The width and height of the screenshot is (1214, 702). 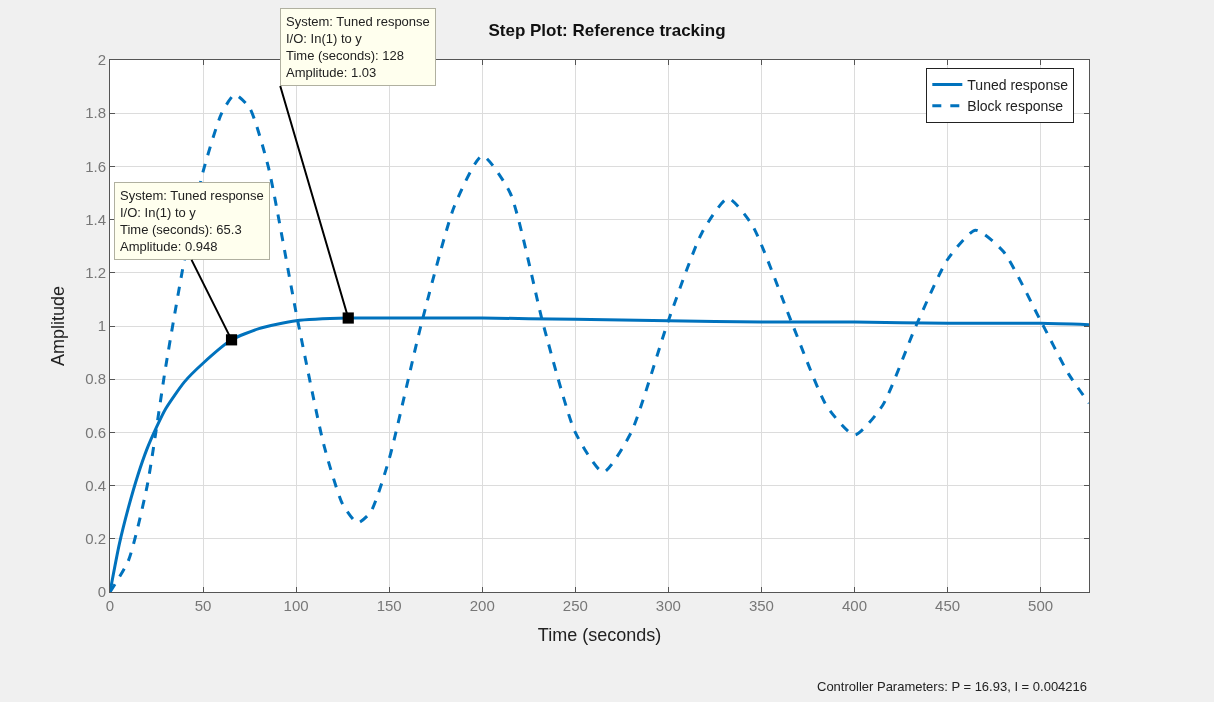 I want to click on y-tick-label: 1.2, so click(x=95, y=273).